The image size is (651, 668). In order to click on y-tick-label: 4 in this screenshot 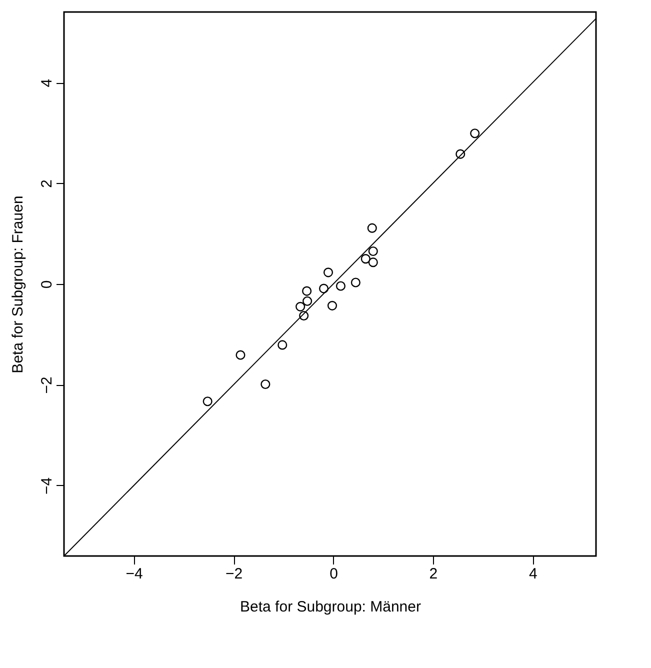, I will do `click(47, 83)`.